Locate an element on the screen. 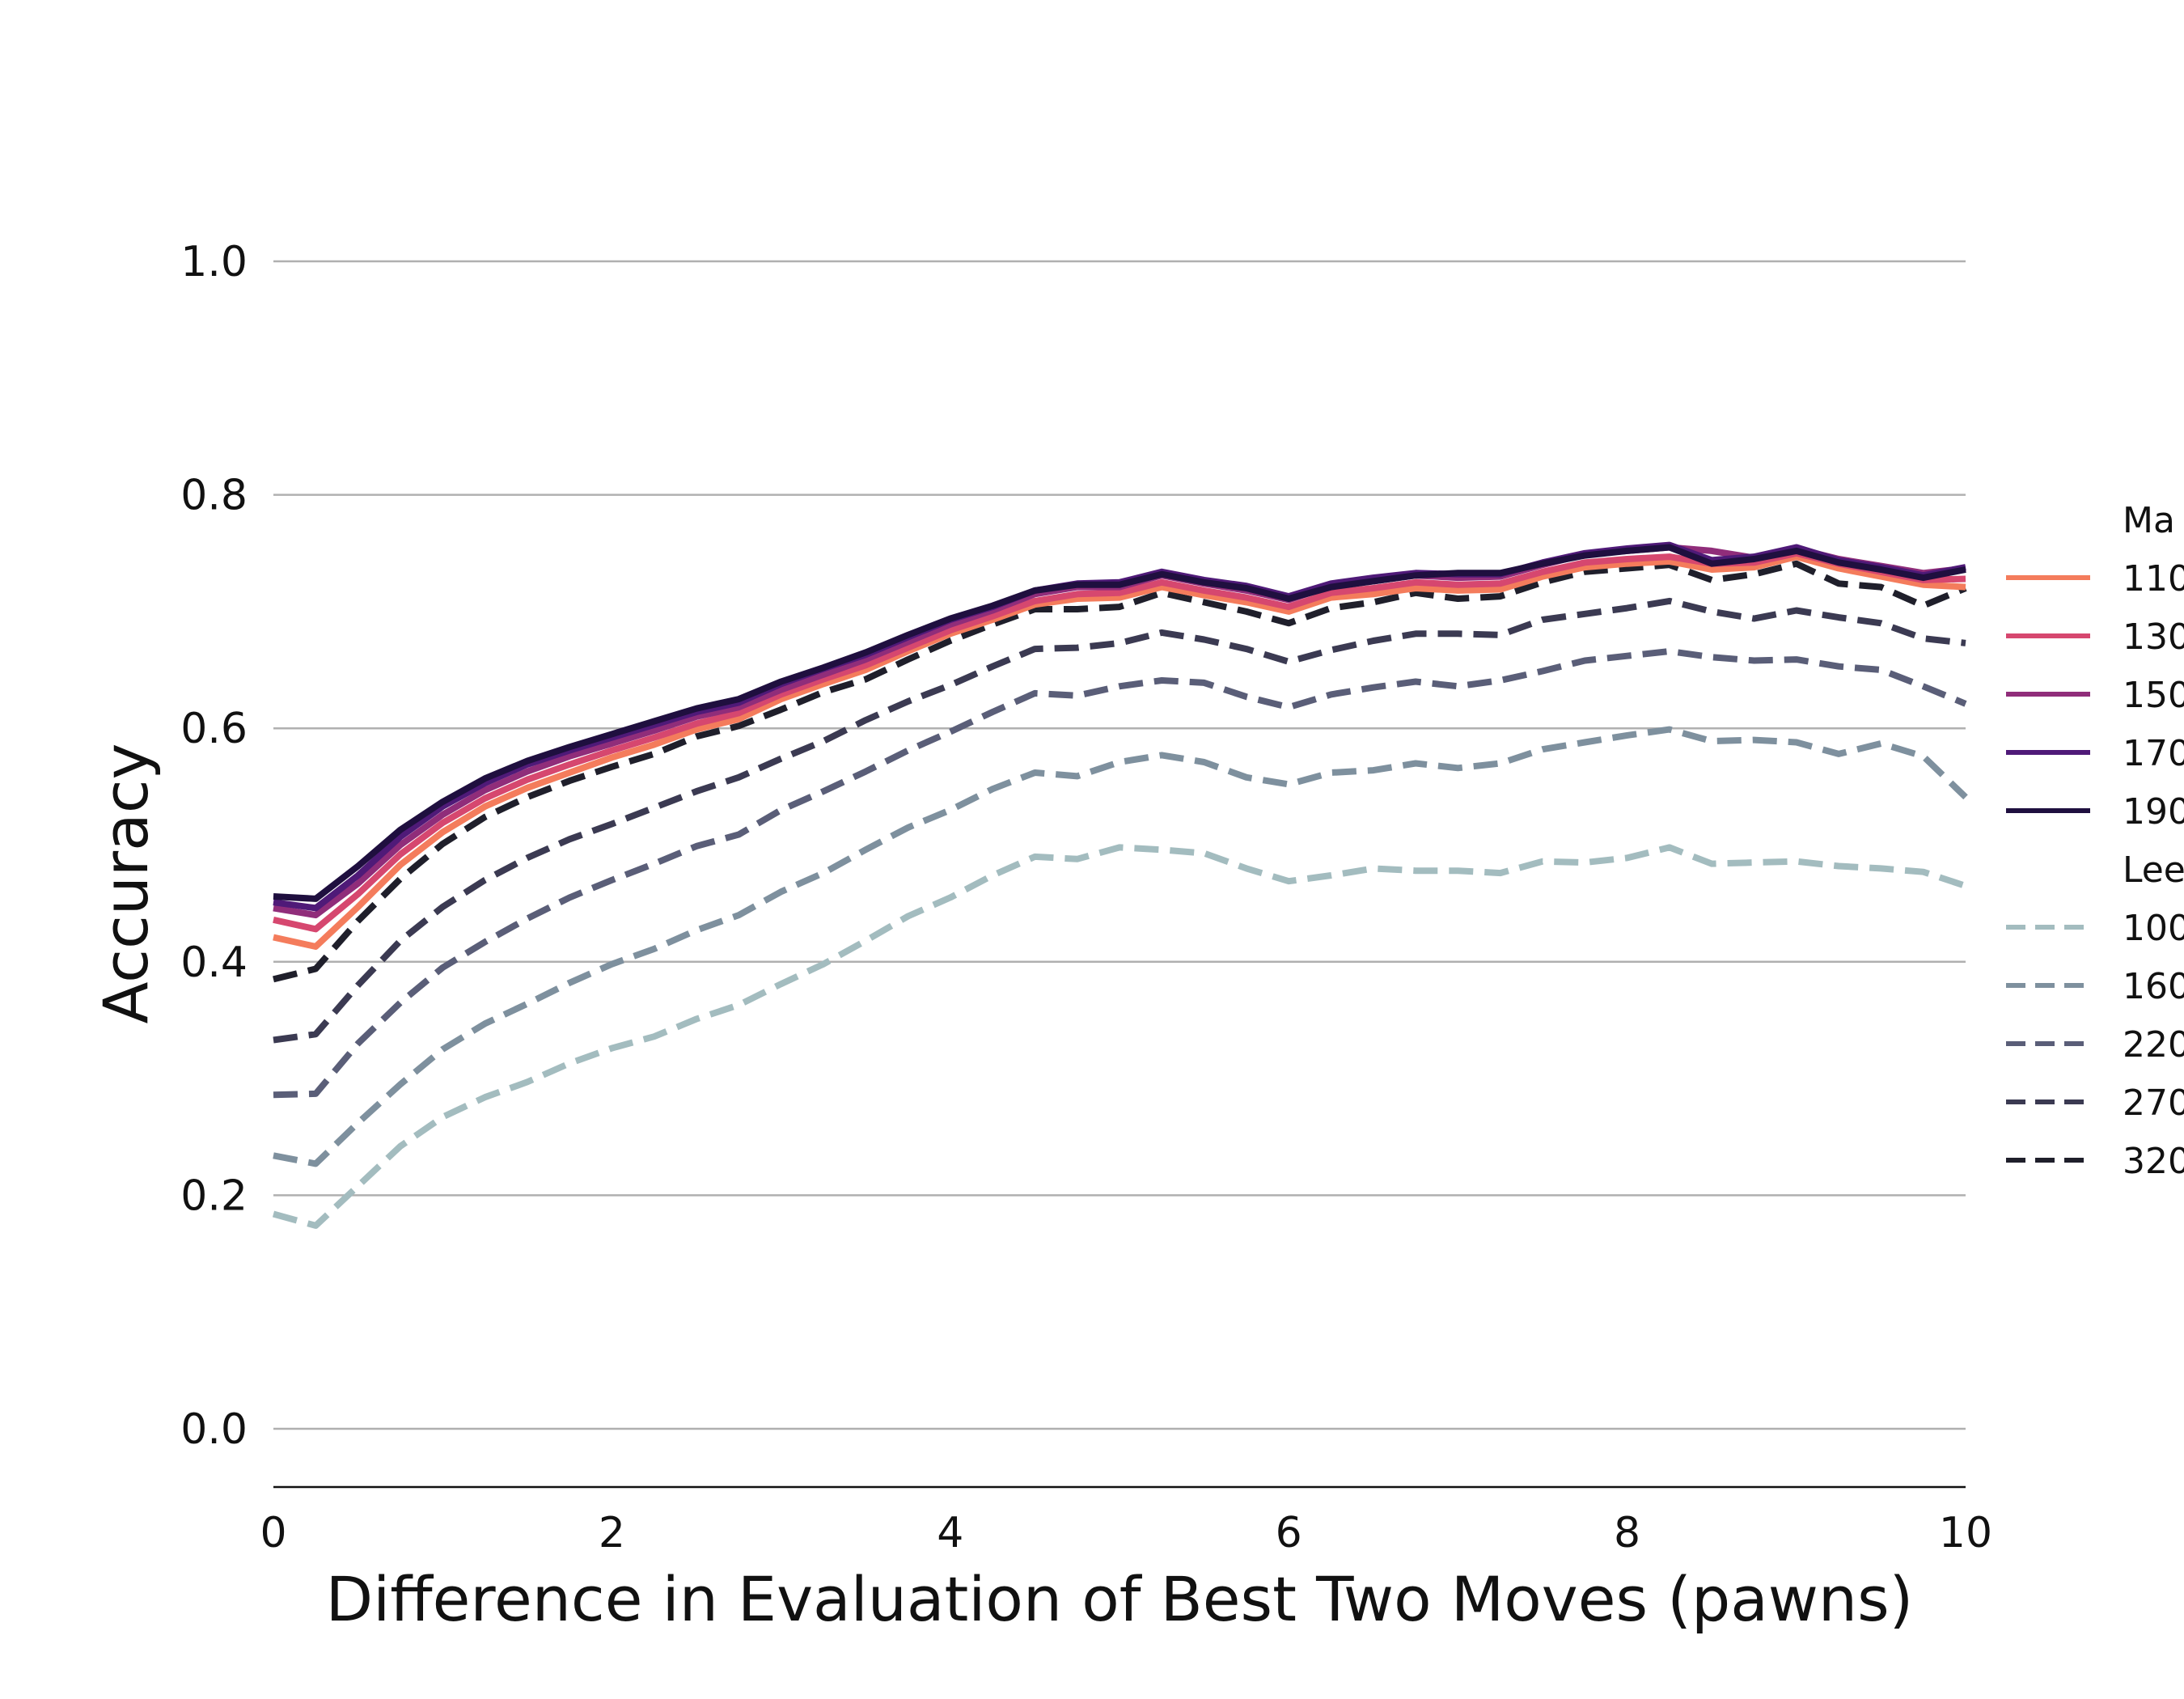  y-tick-label: 0.4 is located at coordinates (214, 962).